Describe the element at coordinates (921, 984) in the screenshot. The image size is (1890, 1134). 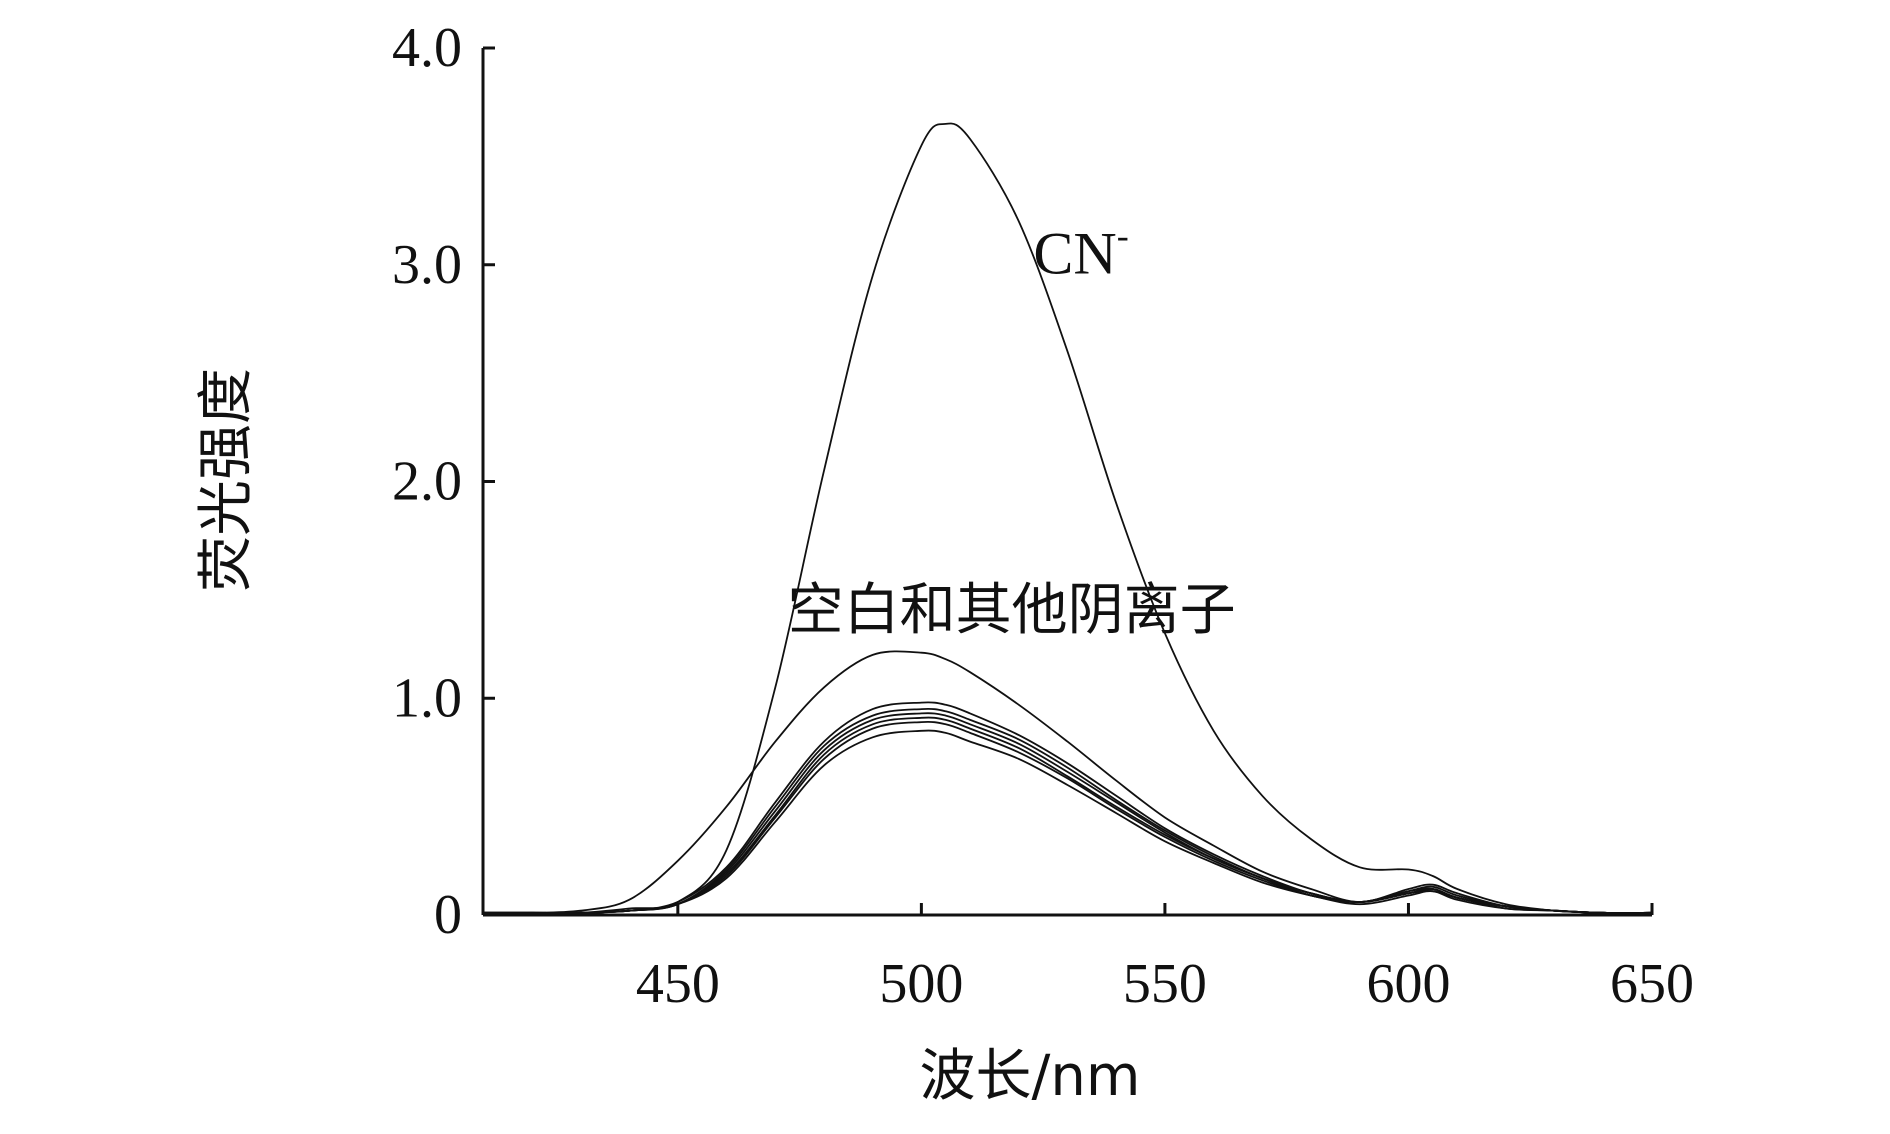
I see `x-tick-label-500: 500` at that location.